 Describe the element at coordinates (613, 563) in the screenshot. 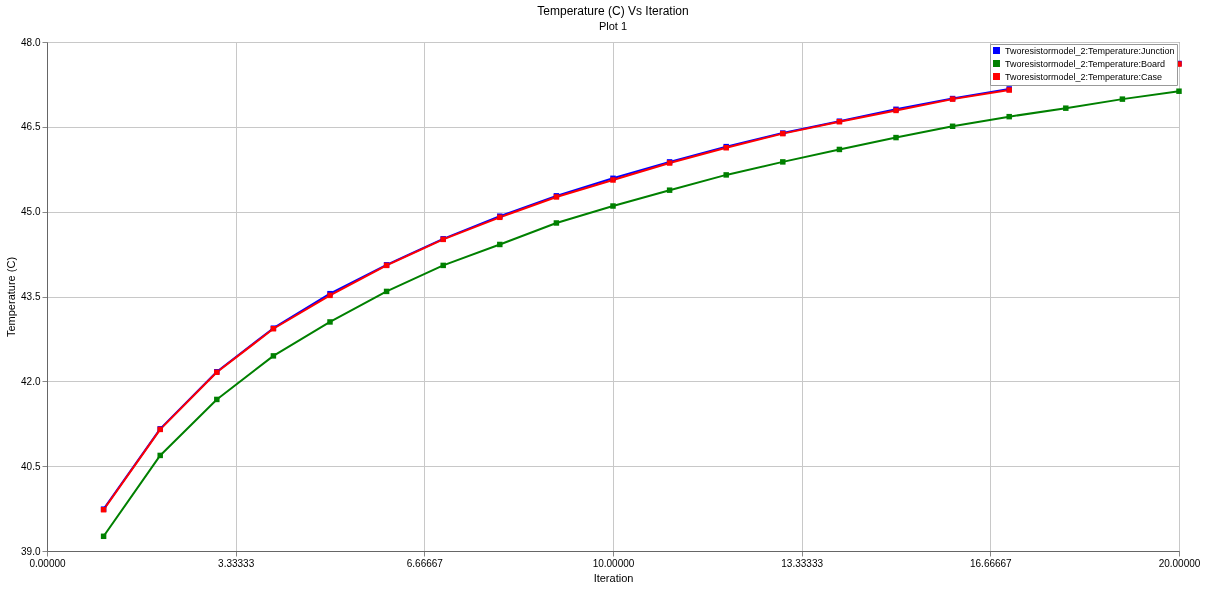

I see `x-tick-label: 10.00000` at that location.